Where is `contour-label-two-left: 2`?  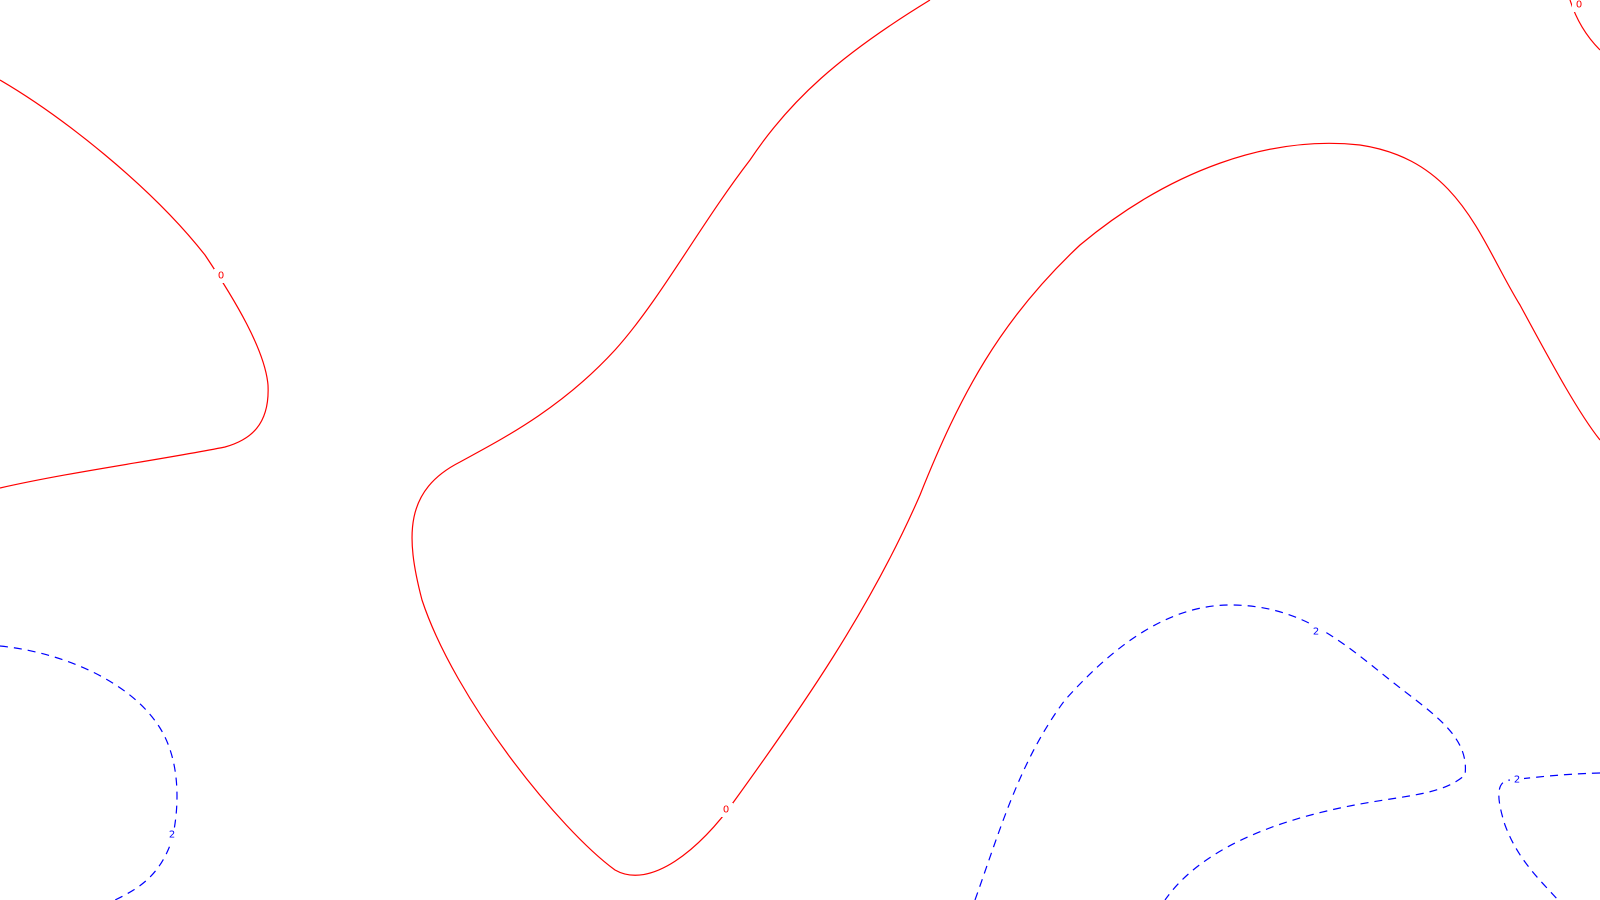
contour-label-two-left: 2 is located at coordinates (172, 835).